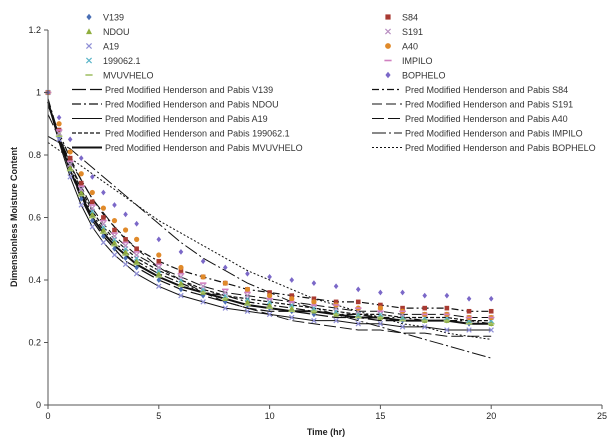  What do you see at coordinates (472, 105) in the screenshot?
I see `legend-item-pred-modified-henderson-and-pabis-s191: Pred Modified Henderson and Pabis S191` at bounding box center [472, 105].